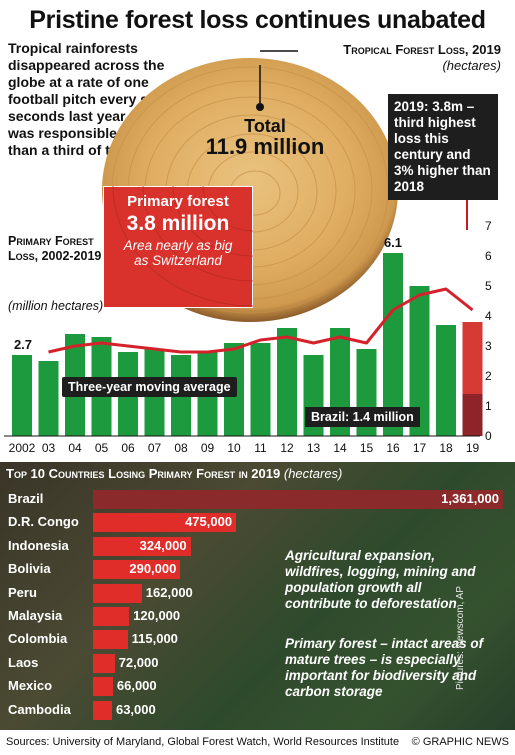  What do you see at coordinates (154, 639) in the screenshot?
I see `country-value-label: 115,000` at bounding box center [154, 639].